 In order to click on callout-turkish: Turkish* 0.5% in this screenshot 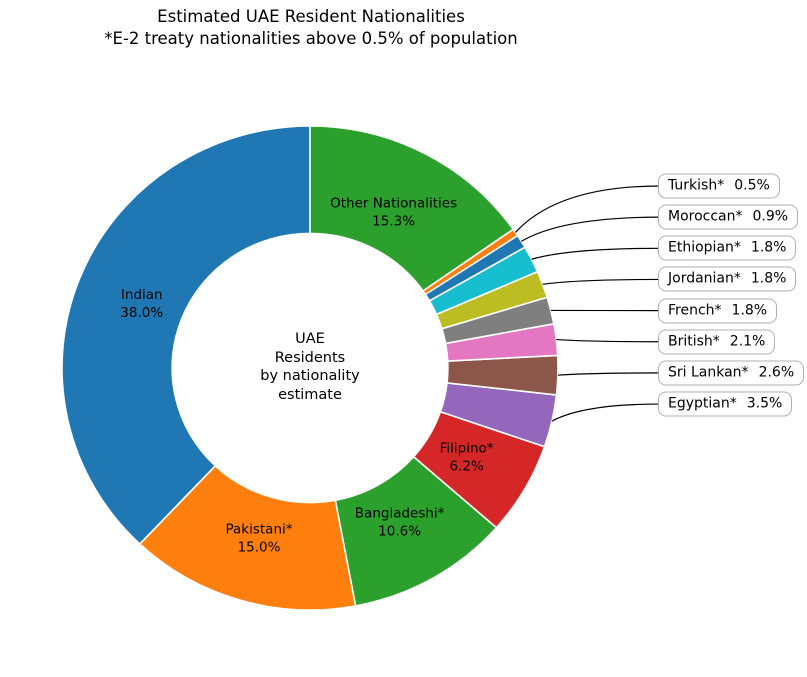, I will do `click(719, 186)`.